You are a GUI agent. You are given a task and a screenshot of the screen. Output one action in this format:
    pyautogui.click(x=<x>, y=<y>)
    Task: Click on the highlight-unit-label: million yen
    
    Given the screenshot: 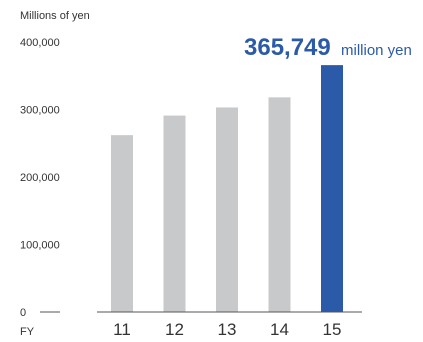 What is the action you would take?
    pyautogui.click(x=376, y=50)
    